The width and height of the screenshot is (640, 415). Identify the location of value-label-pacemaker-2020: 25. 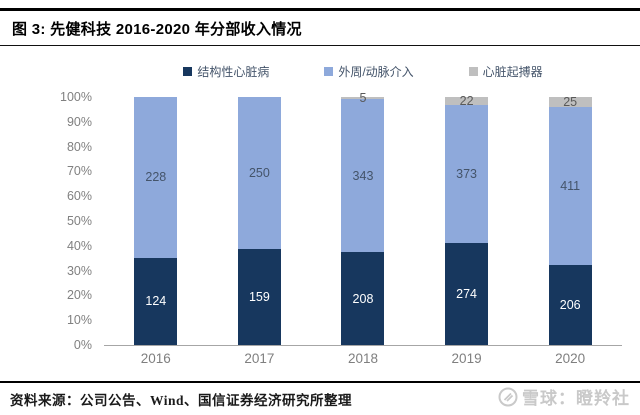
(570, 101).